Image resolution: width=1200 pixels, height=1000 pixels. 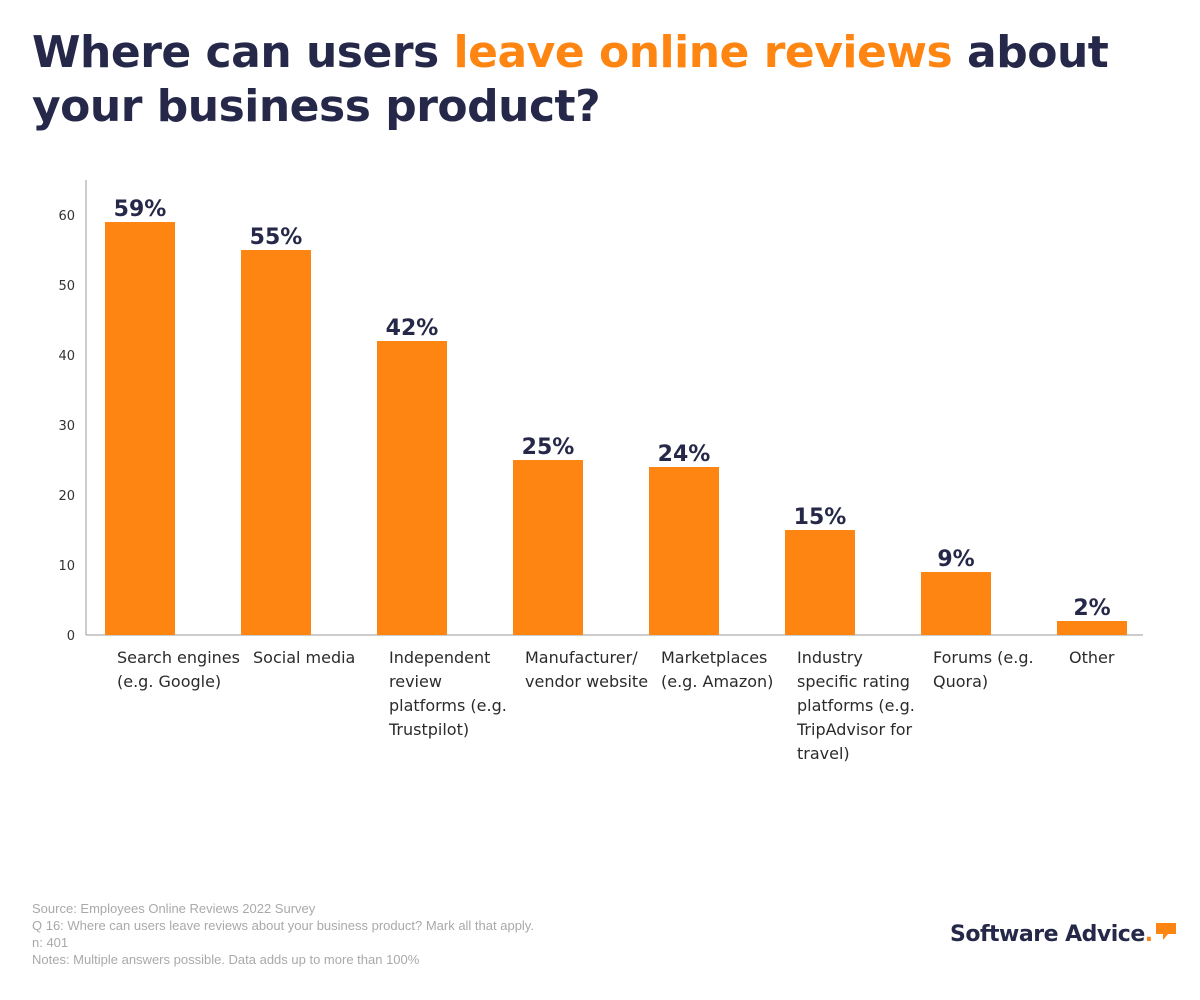 What do you see at coordinates (66, 216) in the screenshot?
I see `y-tick-label: 60` at bounding box center [66, 216].